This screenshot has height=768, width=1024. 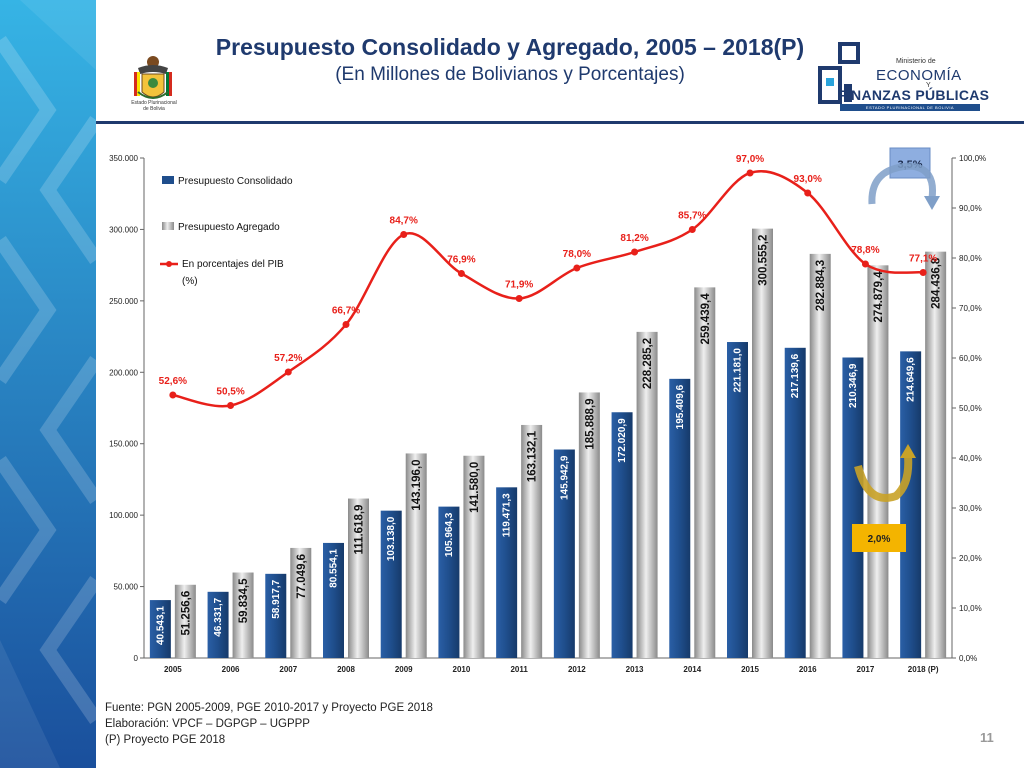 What do you see at coordinates (417, 484) in the screenshot?
I see `bar-agregado-label: 143.196,0` at bounding box center [417, 484].